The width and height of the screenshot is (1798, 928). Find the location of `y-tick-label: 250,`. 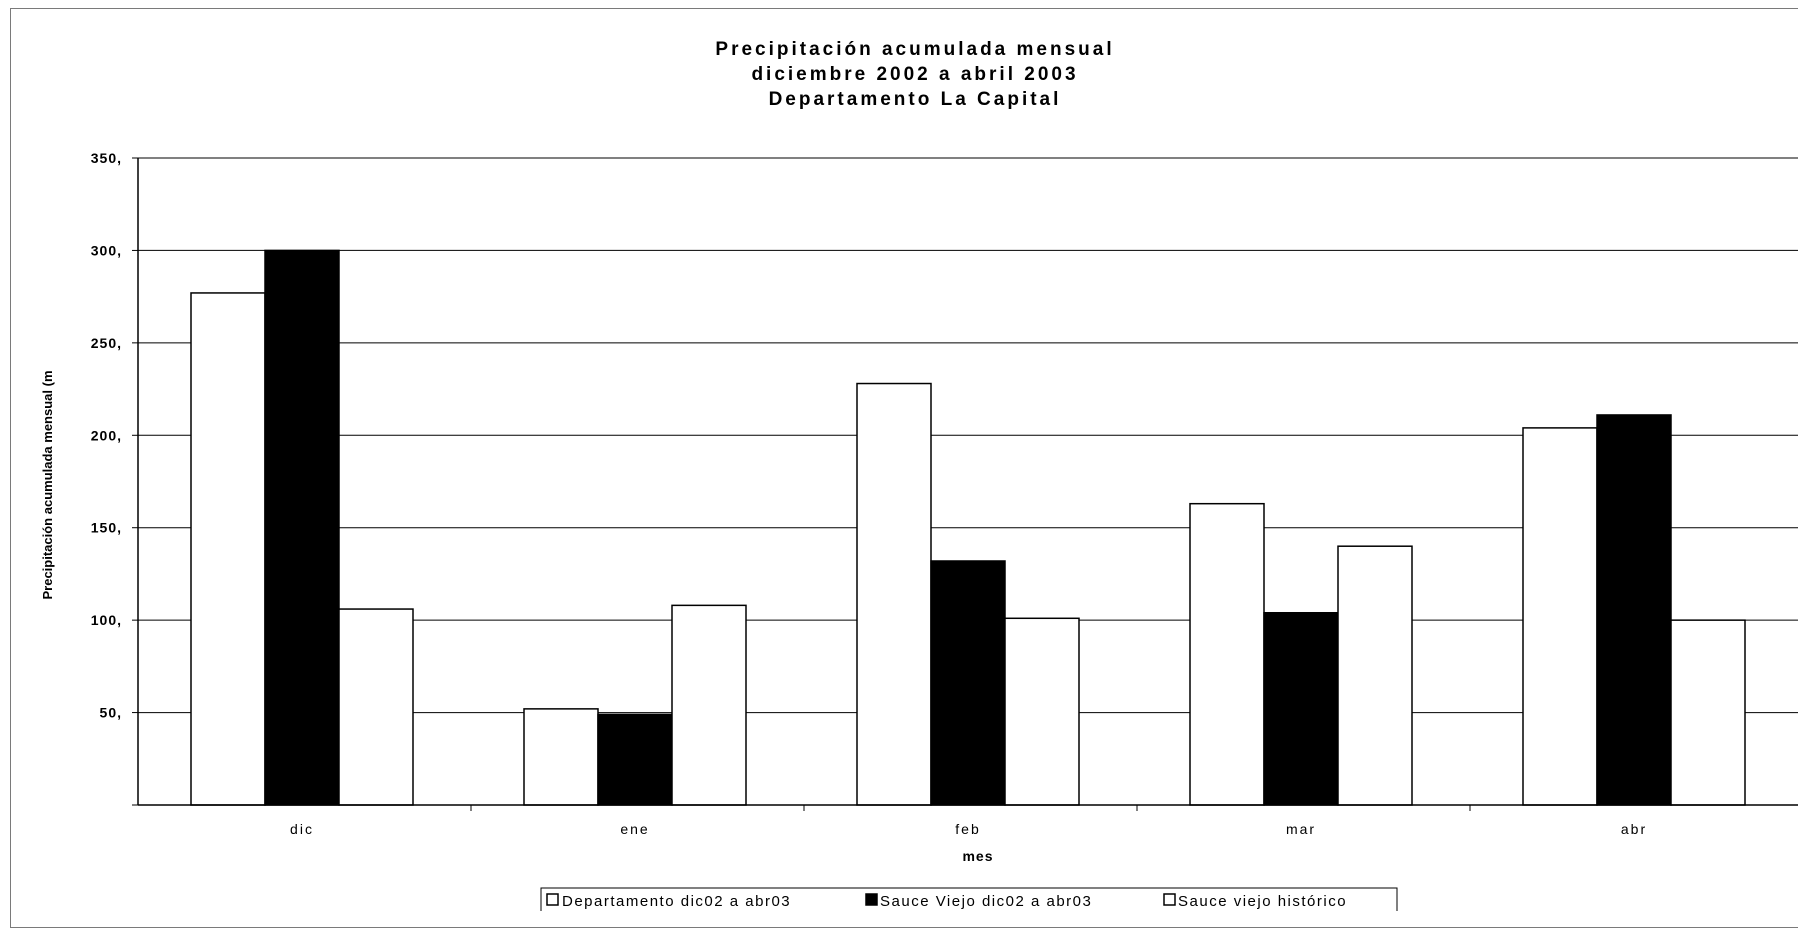

y-tick-label: 250, is located at coordinates (106, 343).